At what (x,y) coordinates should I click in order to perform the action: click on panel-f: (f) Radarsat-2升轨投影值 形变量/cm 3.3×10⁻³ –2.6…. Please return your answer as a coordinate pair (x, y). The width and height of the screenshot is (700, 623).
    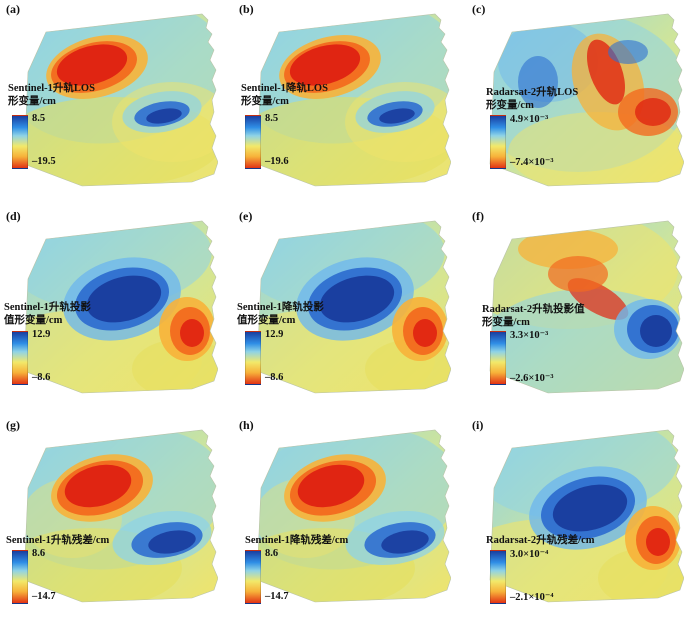
    Looking at the image, I should click on (582, 310).